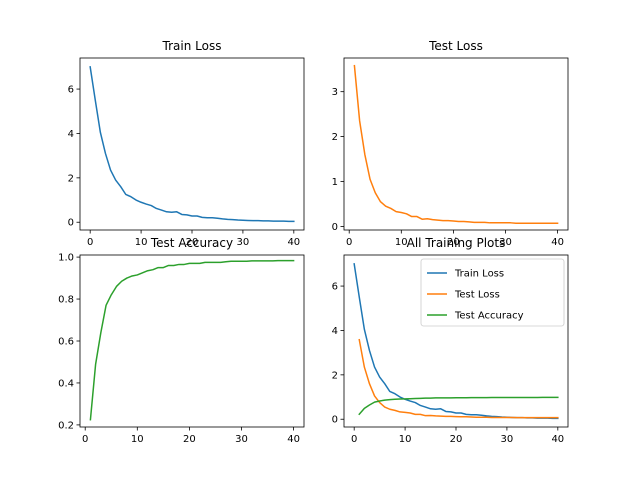 The image size is (640, 480). What do you see at coordinates (66, 300) in the screenshot?
I see `y-tick-label: 0.8` at bounding box center [66, 300].